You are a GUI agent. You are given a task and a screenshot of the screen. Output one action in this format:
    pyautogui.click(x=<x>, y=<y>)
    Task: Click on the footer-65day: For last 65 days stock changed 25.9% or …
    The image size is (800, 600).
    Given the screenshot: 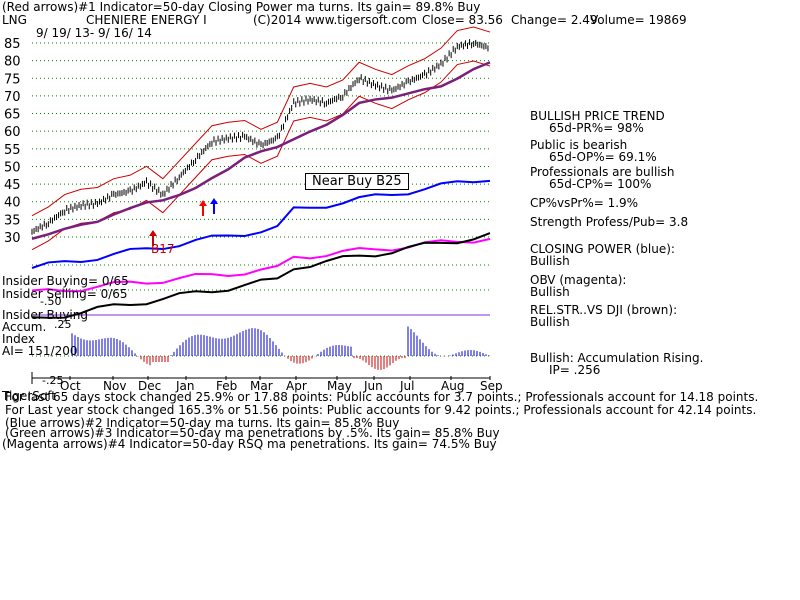 What is the action you would take?
    pyautogui.click(x=382, y=397)
    